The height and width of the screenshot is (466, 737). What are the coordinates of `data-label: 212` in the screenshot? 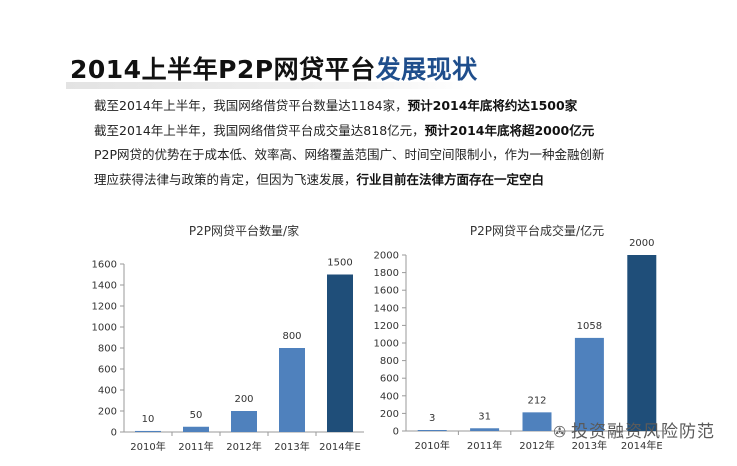 It's located at (536, 400).